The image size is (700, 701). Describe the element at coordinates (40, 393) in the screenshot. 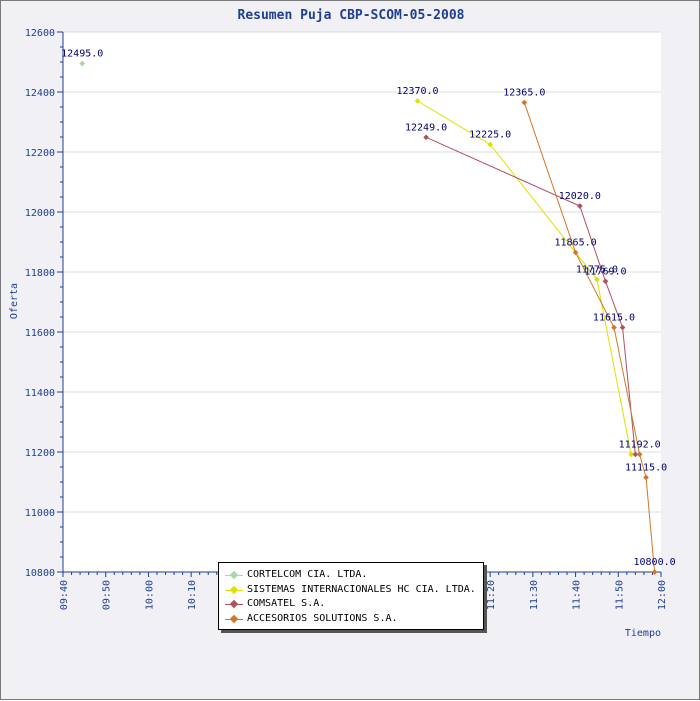

I see `y-tick-label: 11400` at that location.